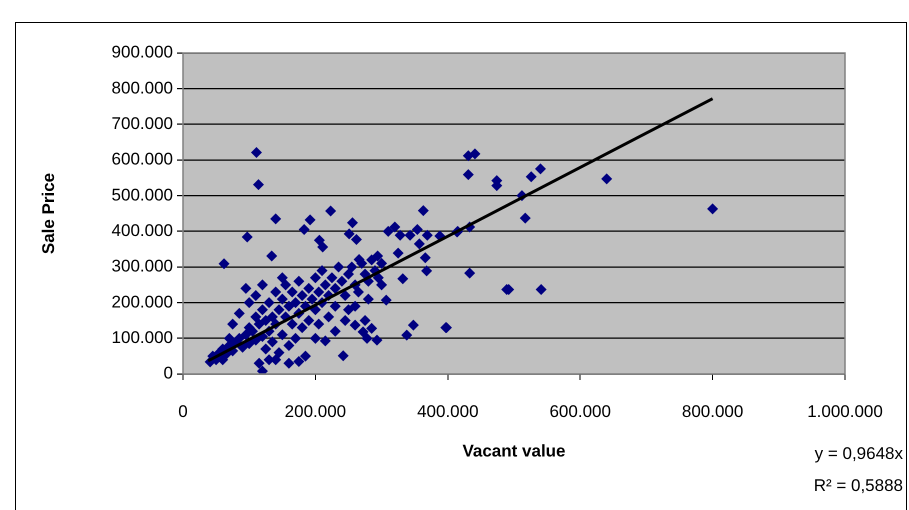  Describe the element at coordinates (142, 230) in the screenshot. I see `y-tick-label: 400.000` at that location.